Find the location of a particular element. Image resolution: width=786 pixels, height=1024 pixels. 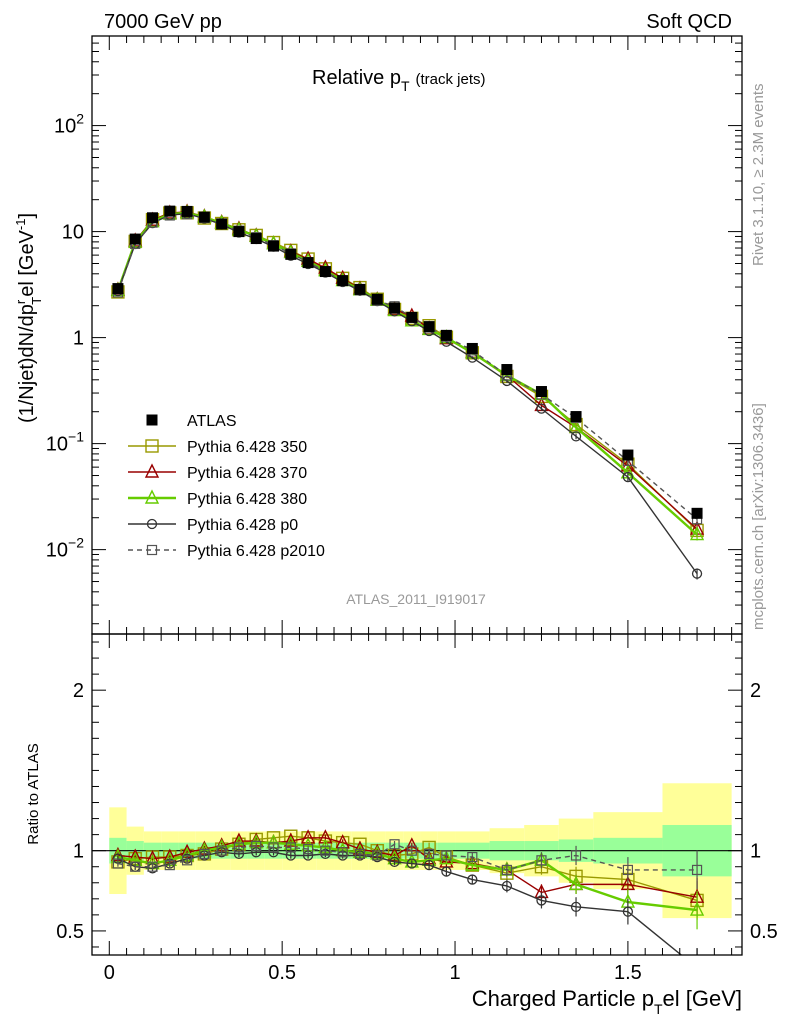

x-tick-label: 0 is located at coordinates (109, 973).